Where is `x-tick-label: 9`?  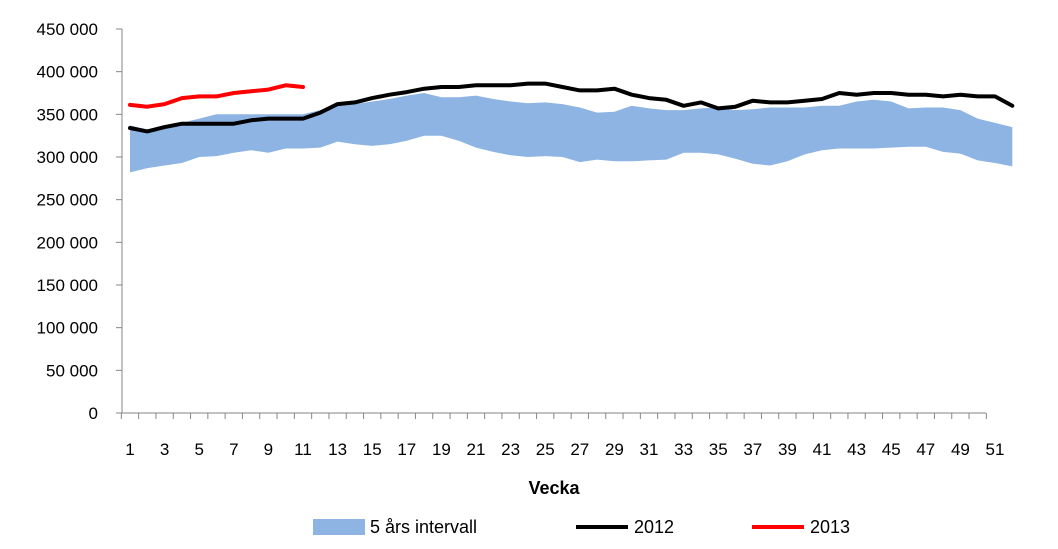 x-tick-label: 9 is located at coordinates (268, 449).